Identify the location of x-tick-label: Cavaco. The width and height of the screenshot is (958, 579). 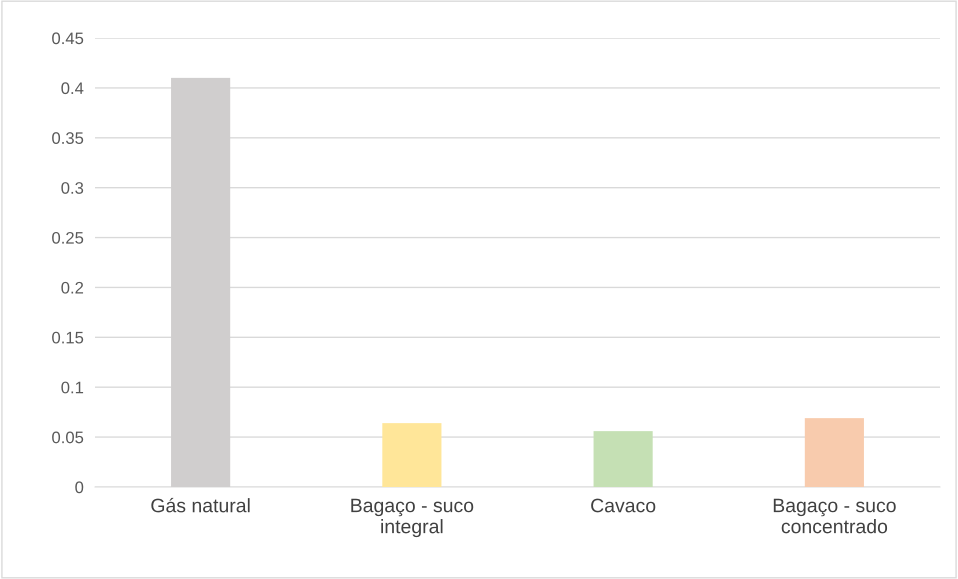
(623, 505).